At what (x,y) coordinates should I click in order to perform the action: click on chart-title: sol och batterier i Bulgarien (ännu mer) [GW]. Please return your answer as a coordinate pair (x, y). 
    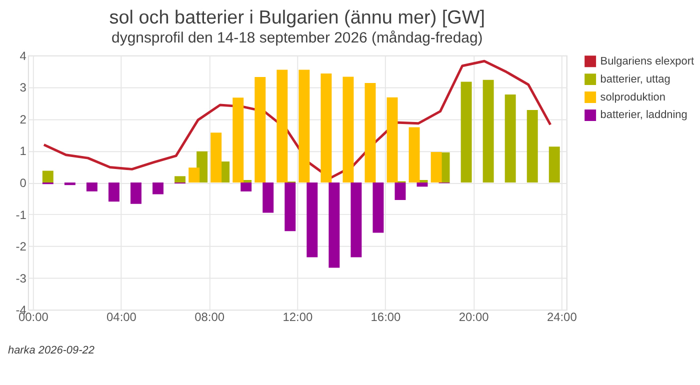
    Looking at the image, I should click on (297, 17).